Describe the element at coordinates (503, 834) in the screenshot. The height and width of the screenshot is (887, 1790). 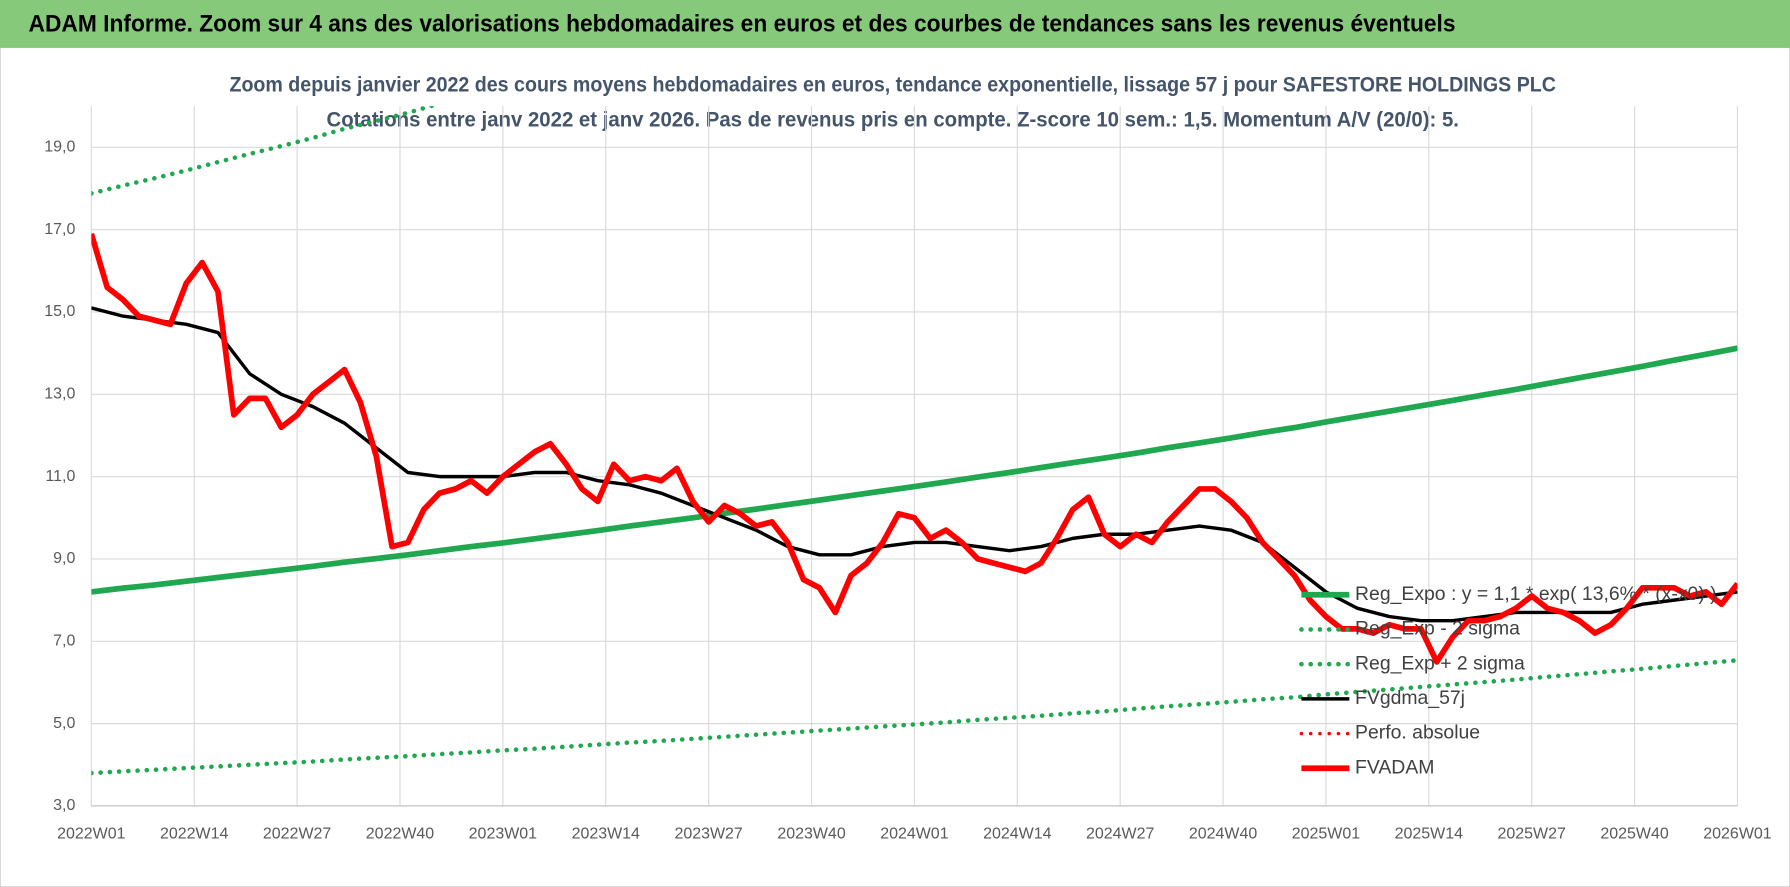
I see `x-tick-label: 2023W01` at that location.